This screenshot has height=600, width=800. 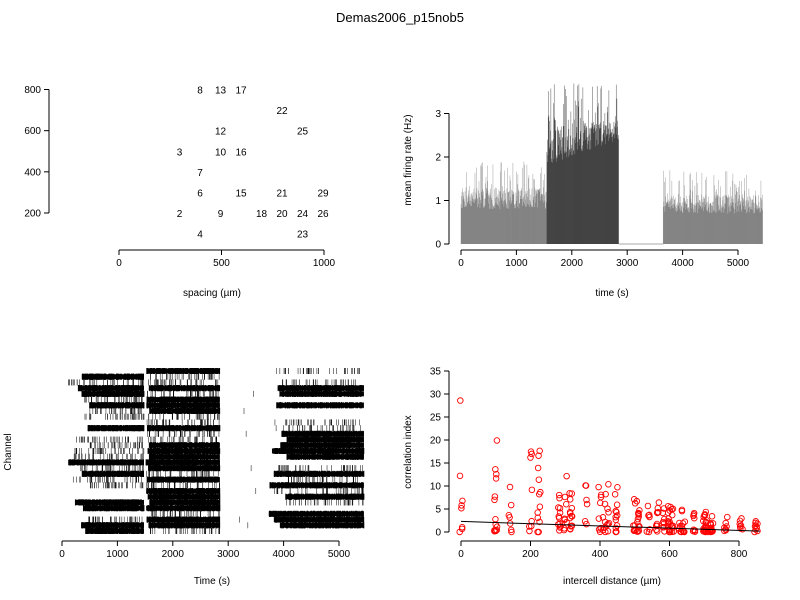 What do you see at coordinates (221, 91) in the screenshot?
I see `electrode-label: 13` at bounding box center [221, 91].